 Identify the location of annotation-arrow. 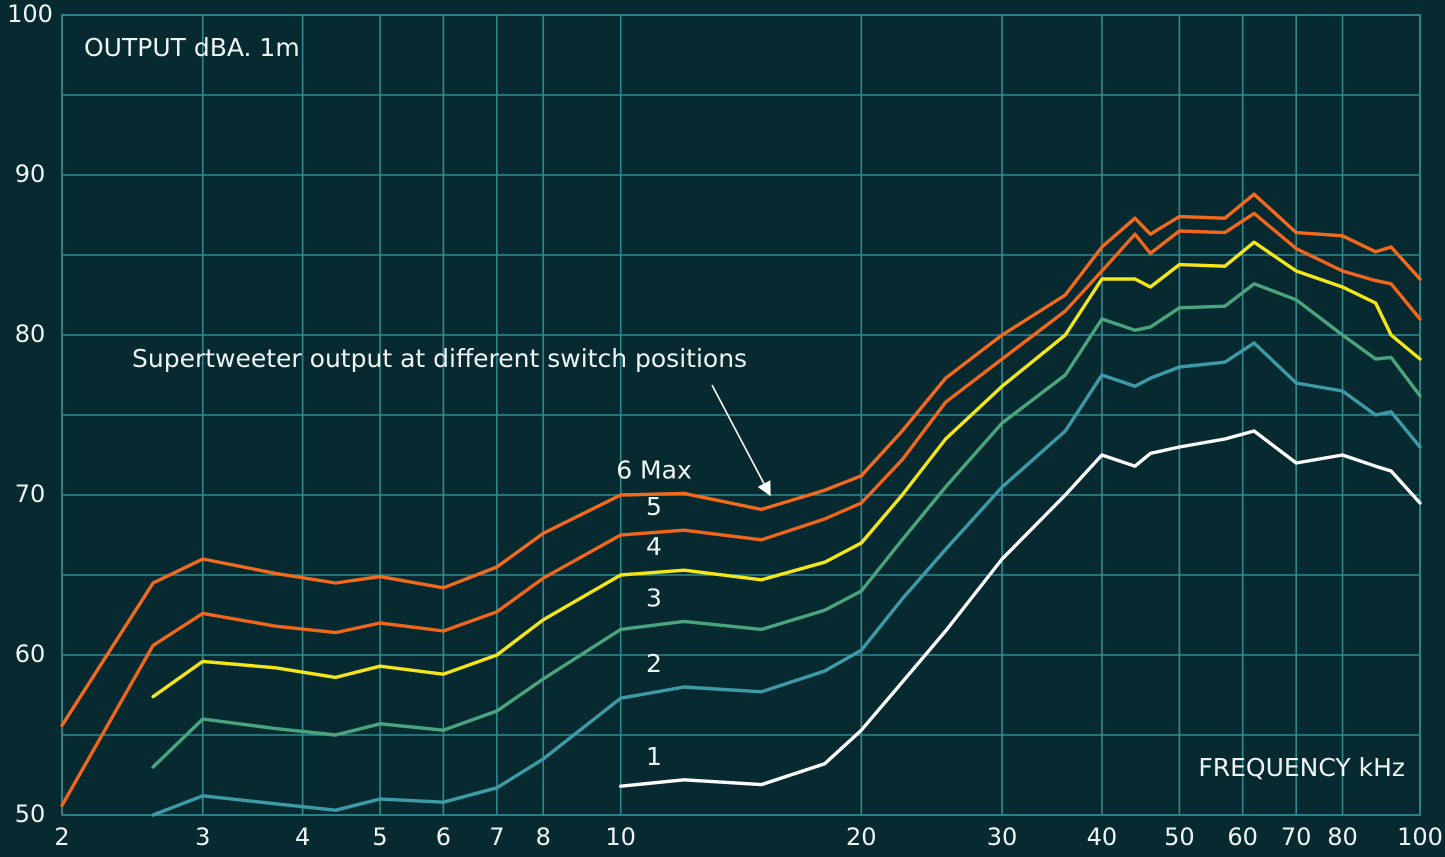
(741, 440).